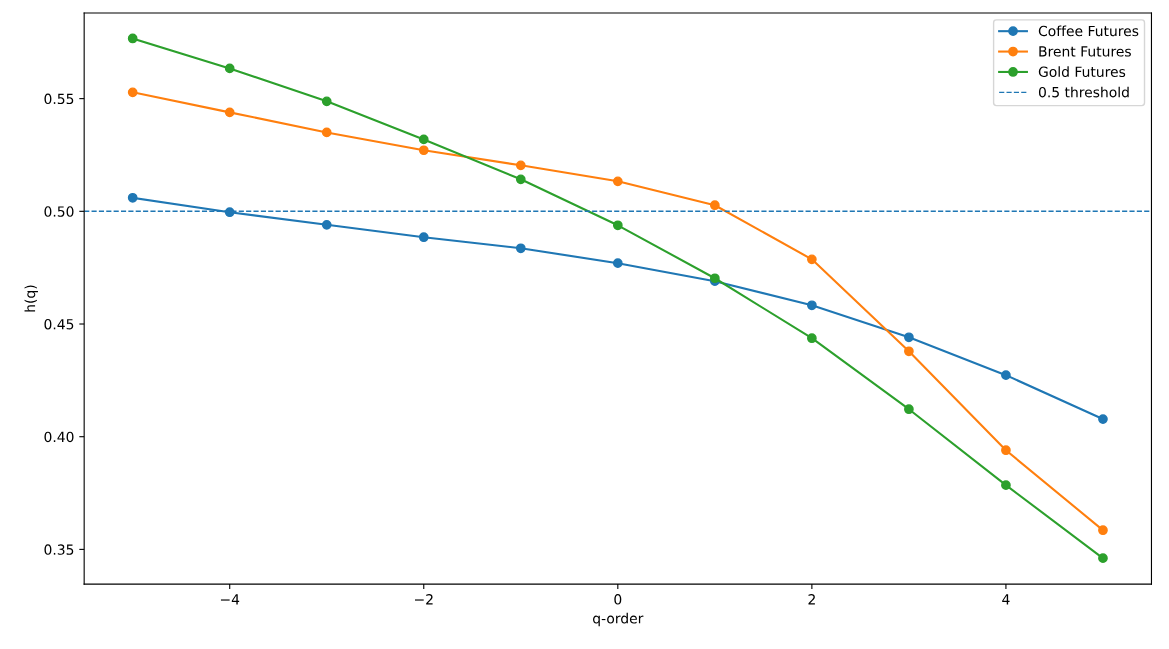 The height and width of the screenshot is (649, 1169). What do you see at coordinates (618, 619) in the screenshot?
I see `x-axis-title: q-order` at bounding box center [618, 619].